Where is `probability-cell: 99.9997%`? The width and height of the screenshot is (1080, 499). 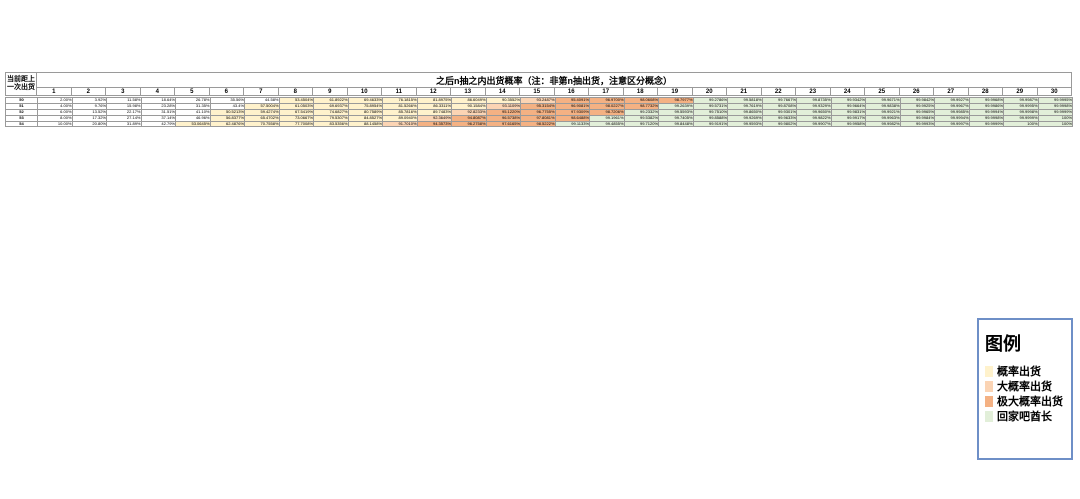
probability-cell: 99.9997% is located at coordinates (952, 124).